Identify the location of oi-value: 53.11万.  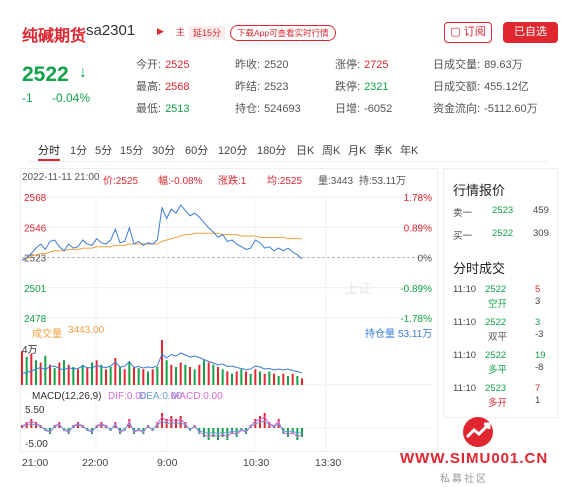
(415, 334).